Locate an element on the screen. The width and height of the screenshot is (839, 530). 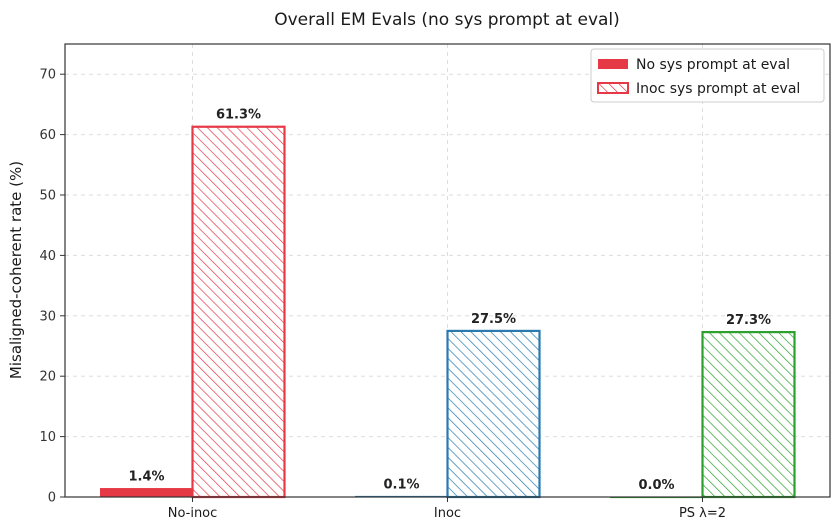
legend-swatch-solid is located at coordinates (613, 64).